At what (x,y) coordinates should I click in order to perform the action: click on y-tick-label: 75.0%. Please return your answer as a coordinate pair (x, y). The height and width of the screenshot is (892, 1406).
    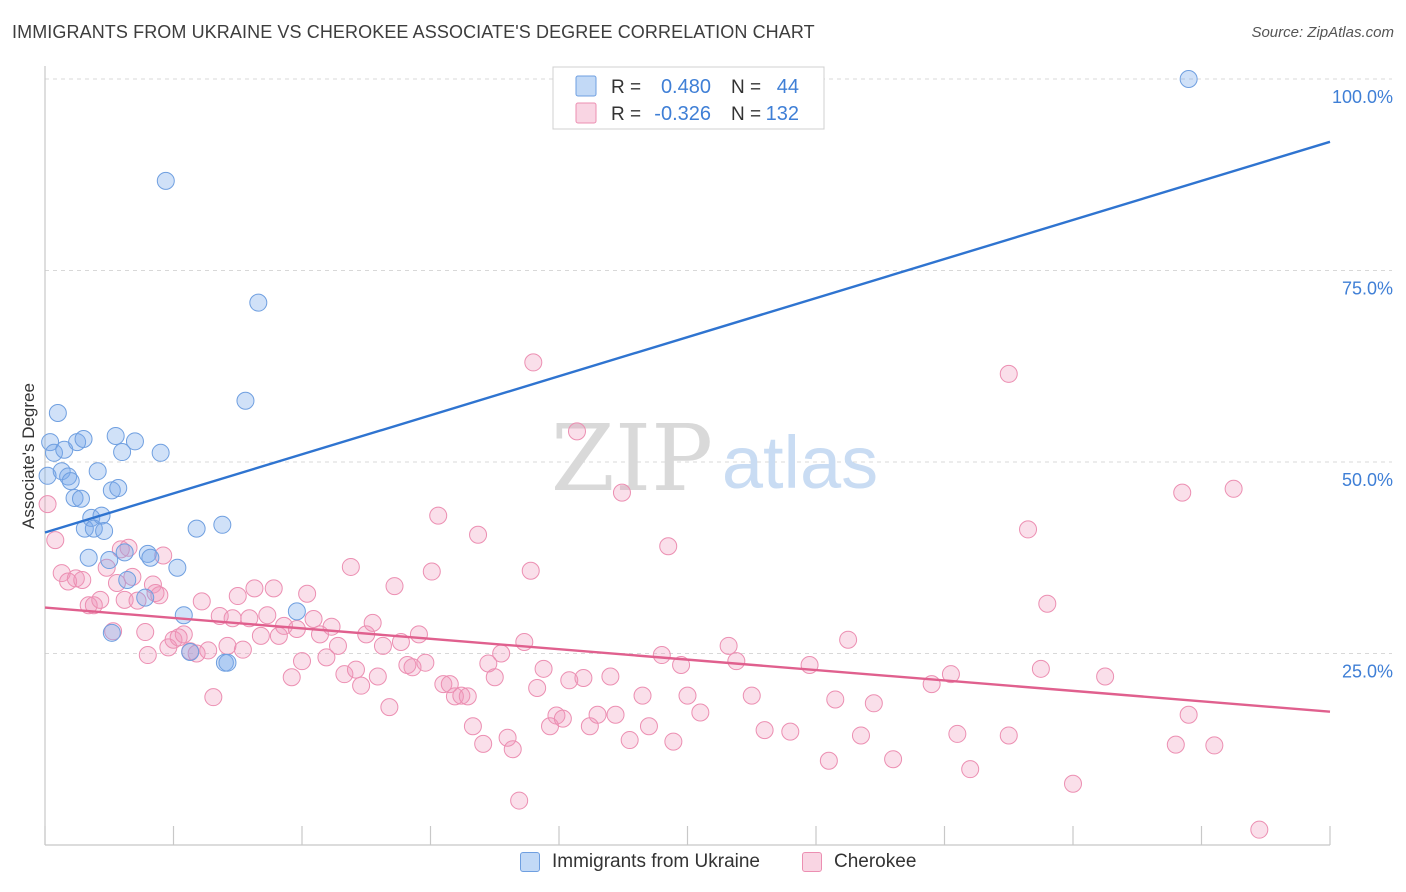
    Looking at the image, I should click on (1367, 289).